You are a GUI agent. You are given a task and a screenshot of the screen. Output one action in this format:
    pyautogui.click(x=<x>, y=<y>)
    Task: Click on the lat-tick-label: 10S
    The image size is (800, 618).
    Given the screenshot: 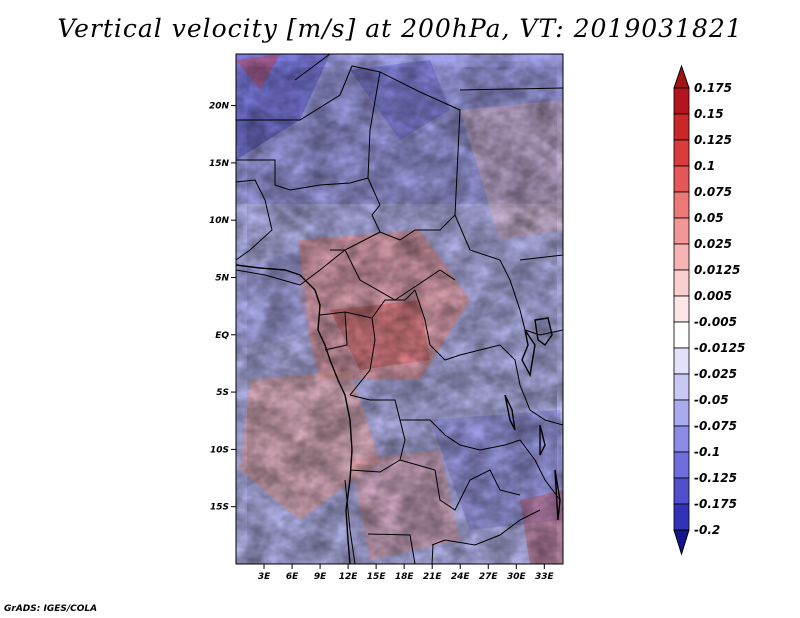 What is the action you would take?
    pyautogui.click(x=219, y=450)
    